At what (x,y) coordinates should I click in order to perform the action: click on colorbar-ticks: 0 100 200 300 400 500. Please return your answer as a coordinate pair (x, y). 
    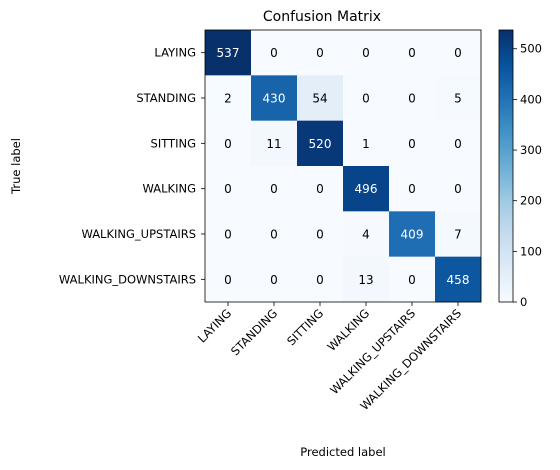
    Looking at the image, I should click on (527, 175).